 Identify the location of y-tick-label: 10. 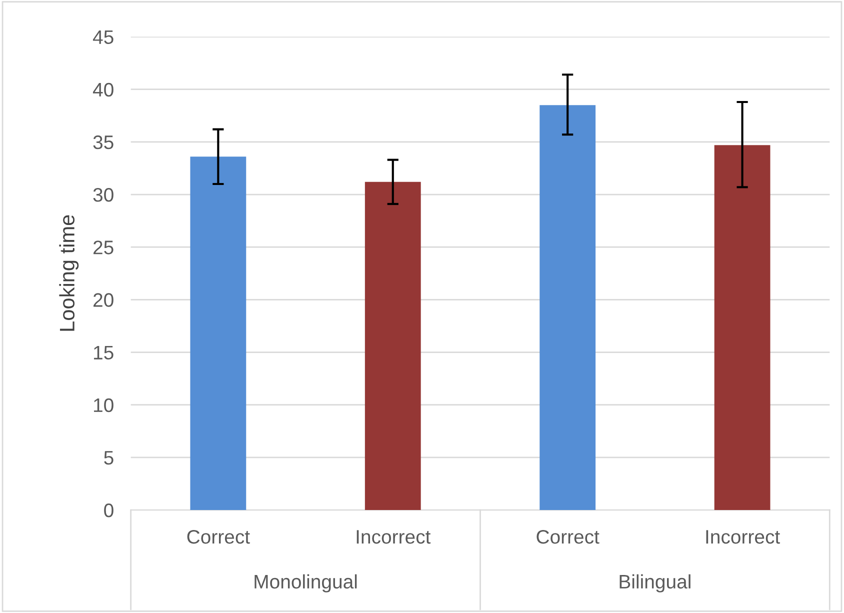
(104, 405).